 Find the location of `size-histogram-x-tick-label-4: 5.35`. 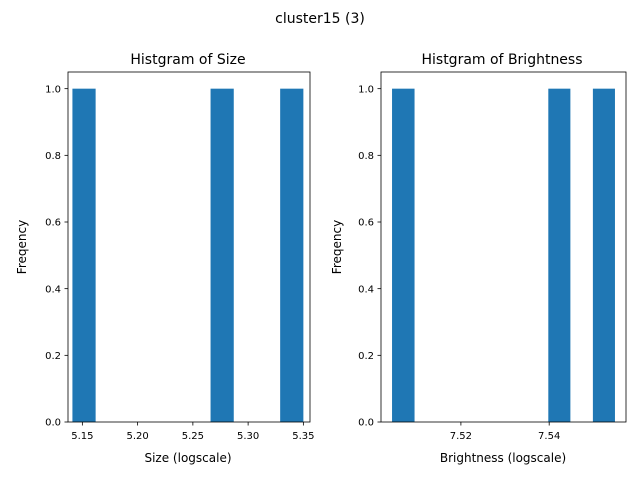

size-histogram-x-tick-label-4: 5.35 is located at coordinates (303, 436).